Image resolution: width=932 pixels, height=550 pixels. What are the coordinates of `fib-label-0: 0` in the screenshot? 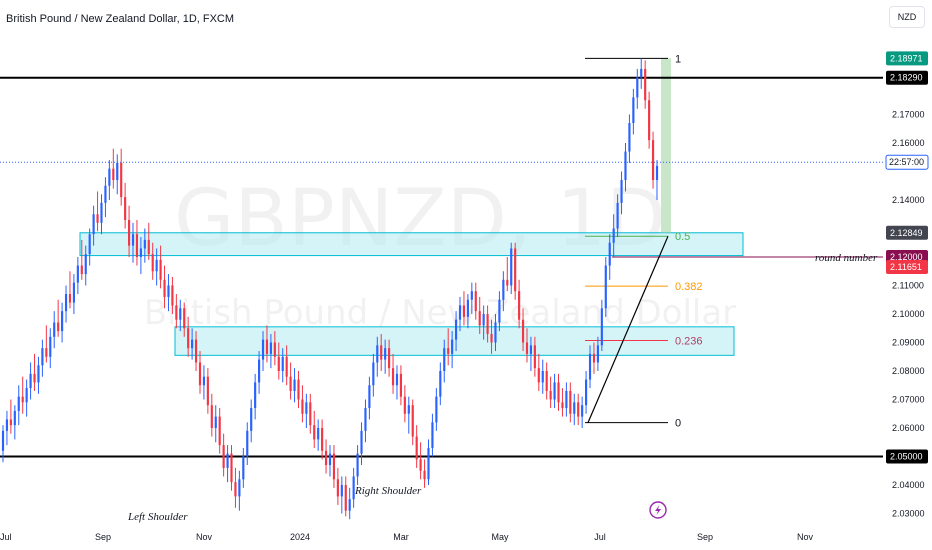 It's located at (678, 424).